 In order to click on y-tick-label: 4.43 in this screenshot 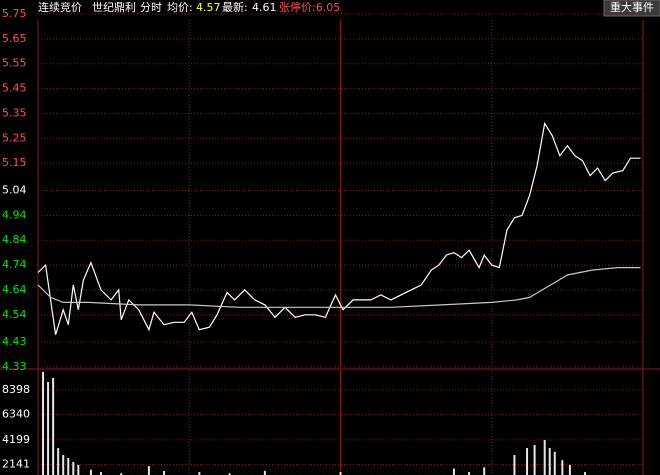, I will do `click(14, 341)`.